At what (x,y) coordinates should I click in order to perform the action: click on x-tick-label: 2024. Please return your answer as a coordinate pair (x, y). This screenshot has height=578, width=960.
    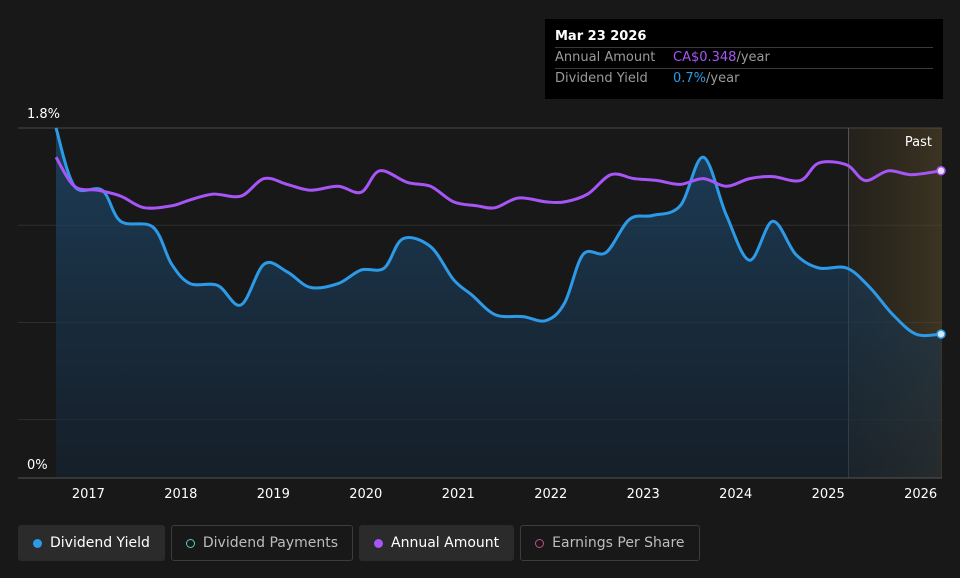
    Looking at the image, I should click on (735, 494).